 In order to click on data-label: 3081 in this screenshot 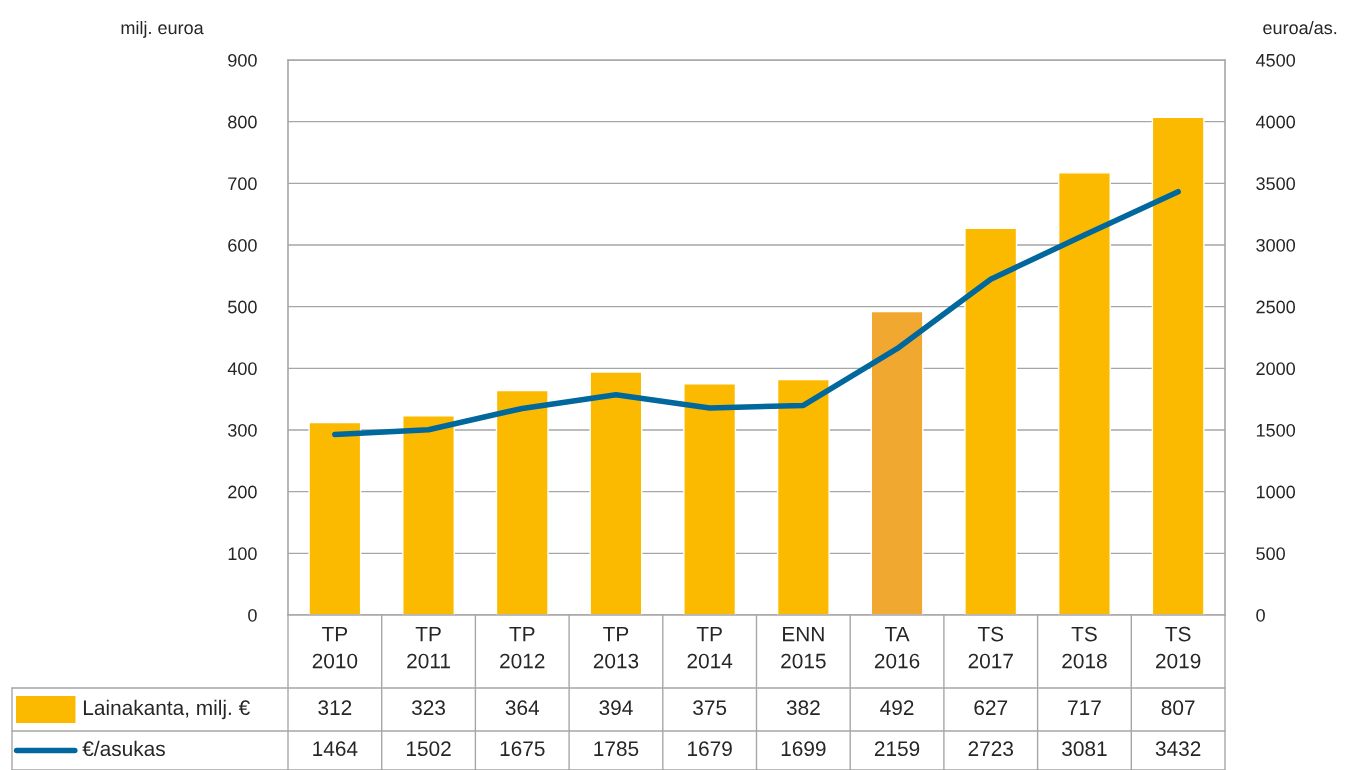, I will do `click(1084, 749)`.